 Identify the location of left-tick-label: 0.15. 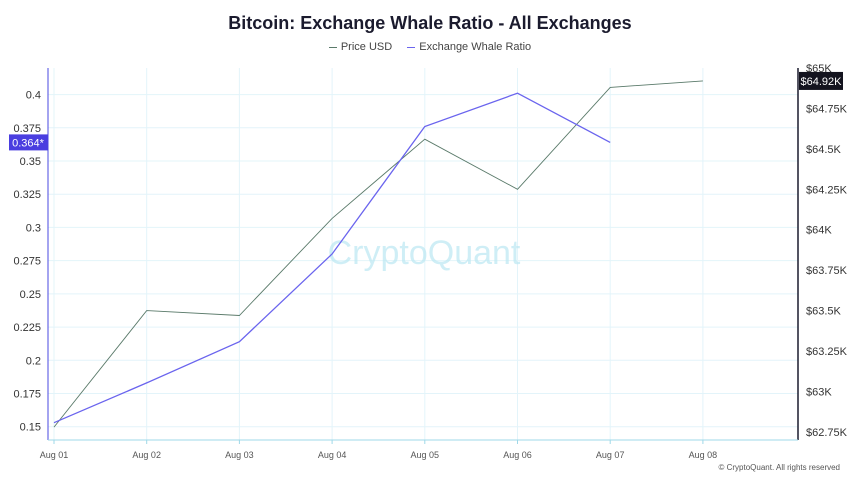
(30, 428).